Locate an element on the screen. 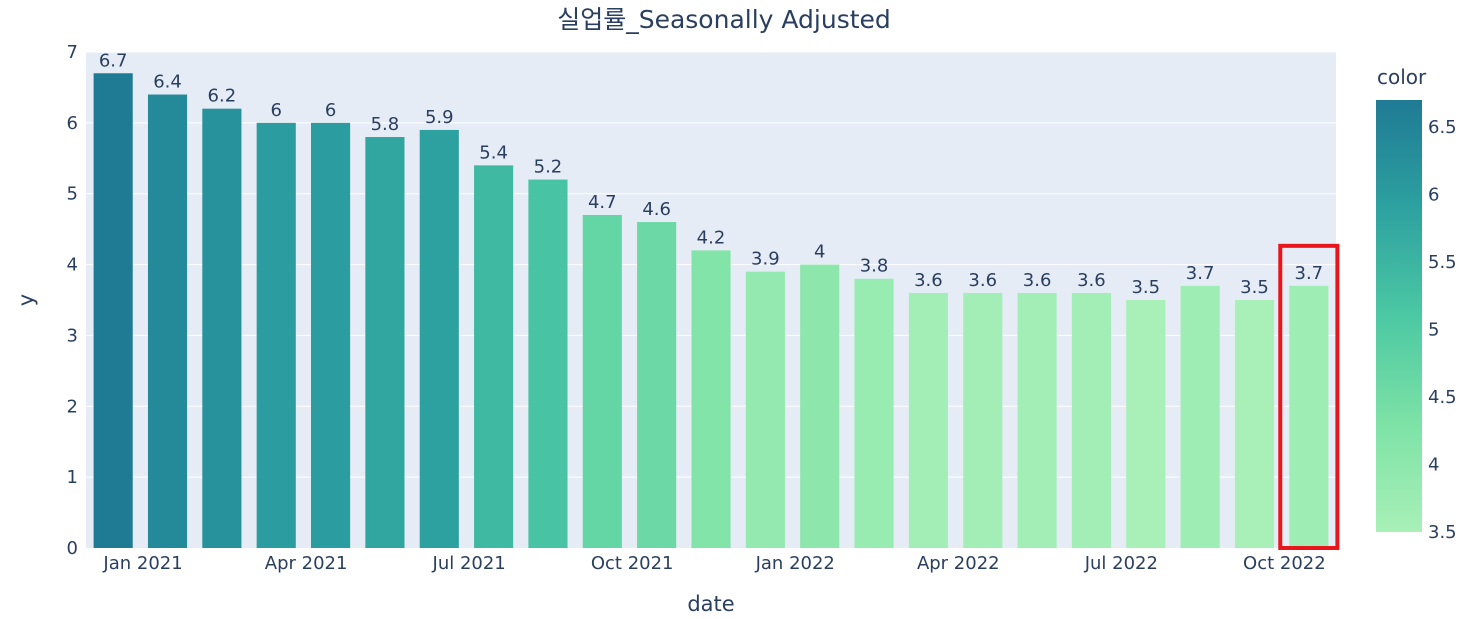 This screenshot has width=1480, height=619. bar-value-label: 4 is located at coordinates (819, 252).